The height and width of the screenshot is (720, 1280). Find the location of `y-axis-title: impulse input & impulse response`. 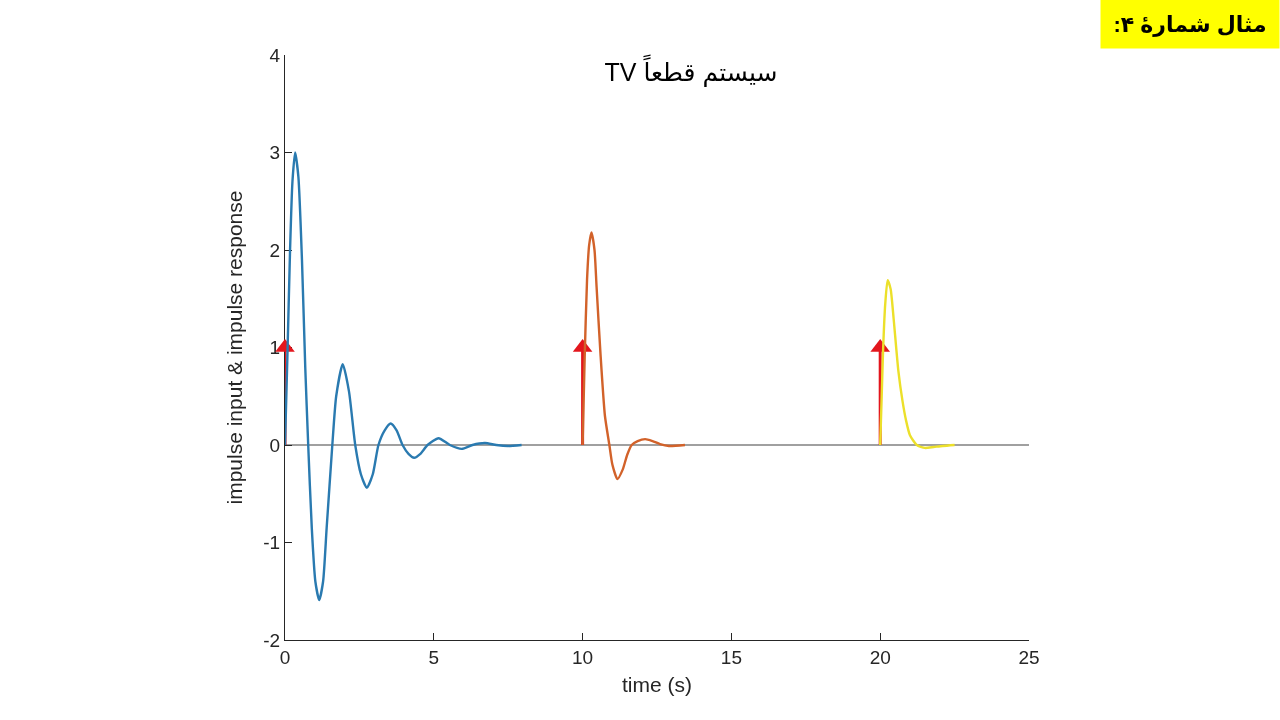

y-axis-title: impulse input & impulse response is located at coordinates (235, 347).